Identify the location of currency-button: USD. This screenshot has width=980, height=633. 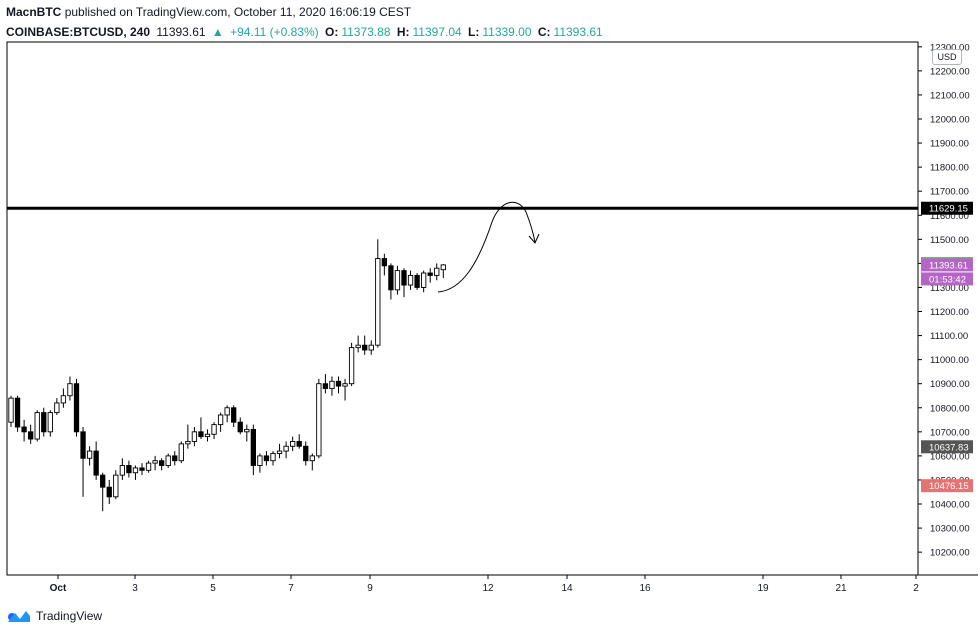
(947, 57).